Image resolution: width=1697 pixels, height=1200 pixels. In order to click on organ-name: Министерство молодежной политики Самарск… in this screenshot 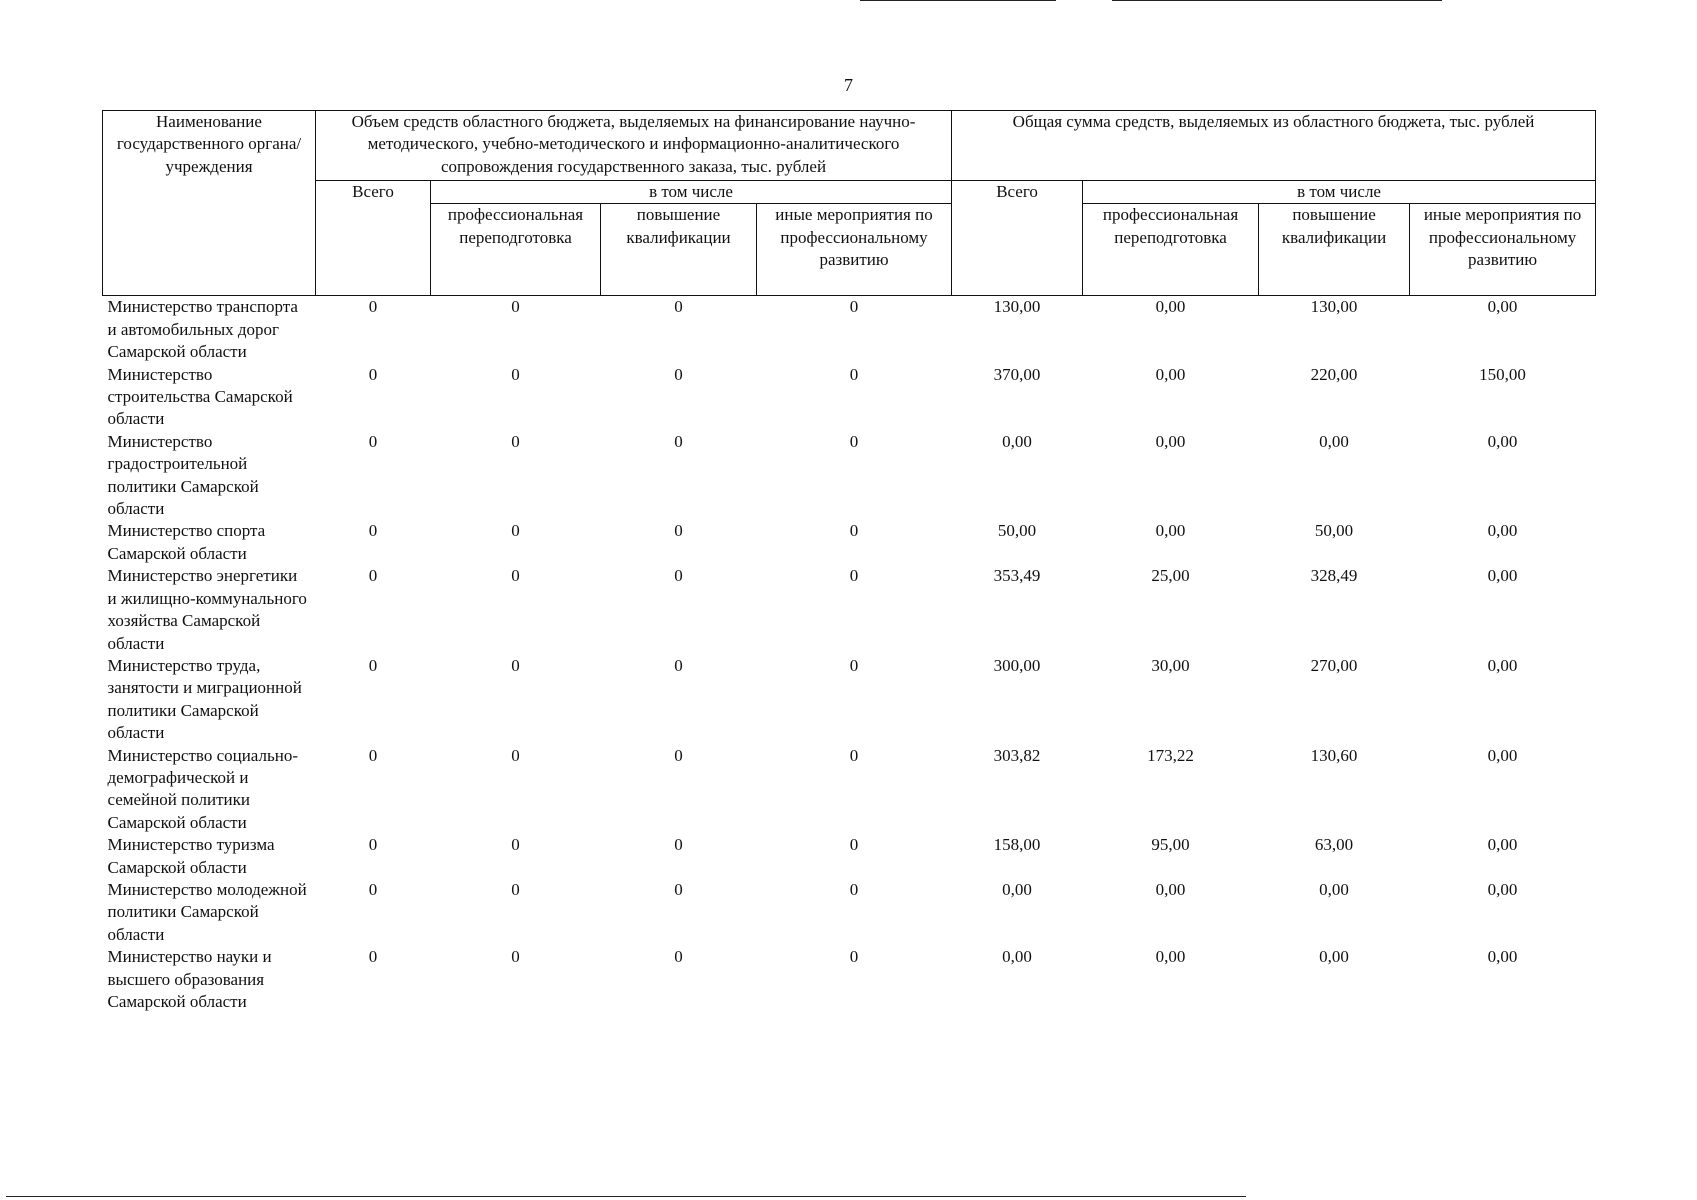, I will do `click(207, 911)`.